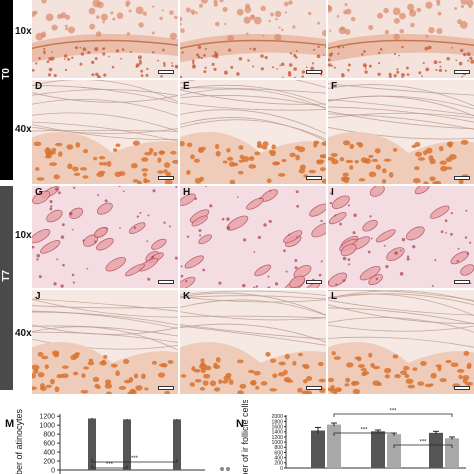 The height and width of the screenshot is (474, 474). I want to click on micrograph-panel: F, so click(401, 132).